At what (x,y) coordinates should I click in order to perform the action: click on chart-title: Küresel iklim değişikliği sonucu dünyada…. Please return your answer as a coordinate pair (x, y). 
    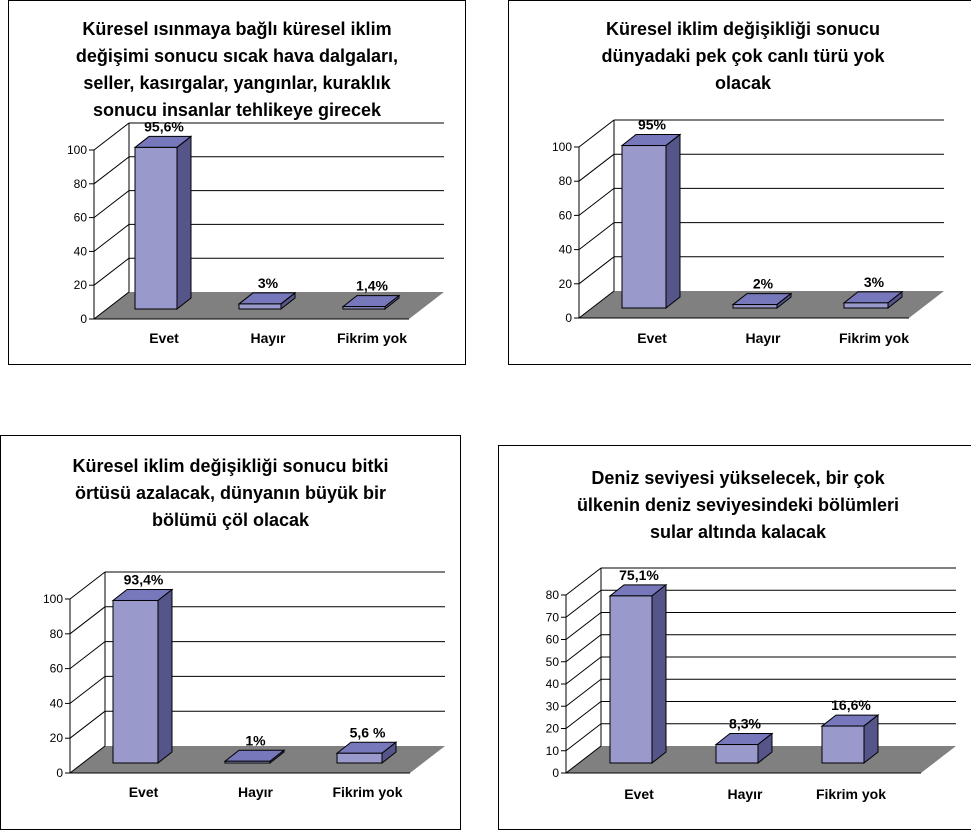
    Looking at the image, I should click on (743, 56).